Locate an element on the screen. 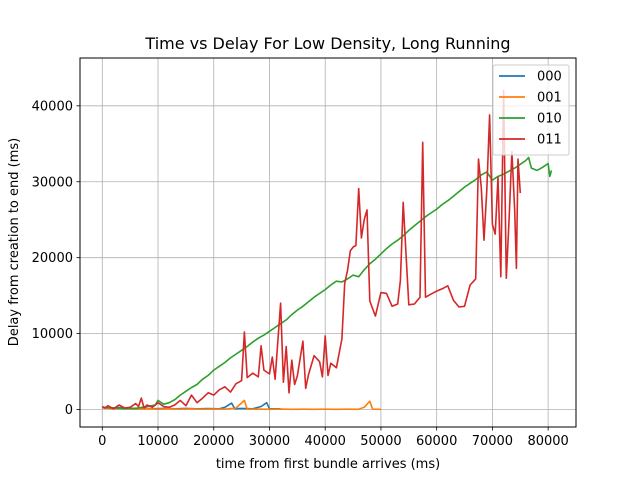  x-tick-label: 20000 is located at coordinates (213, 441).